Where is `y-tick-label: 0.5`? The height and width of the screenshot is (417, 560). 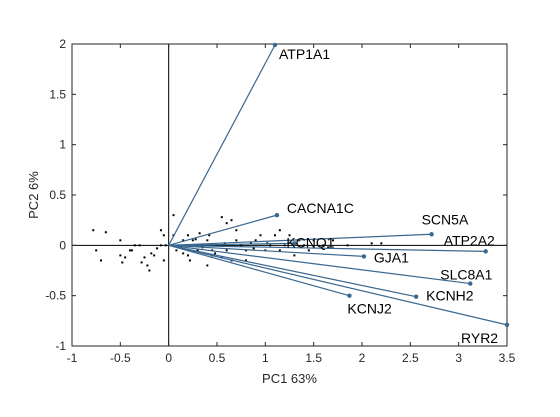
y-tick-label: 0.5 is located at coordinates (57, 195).